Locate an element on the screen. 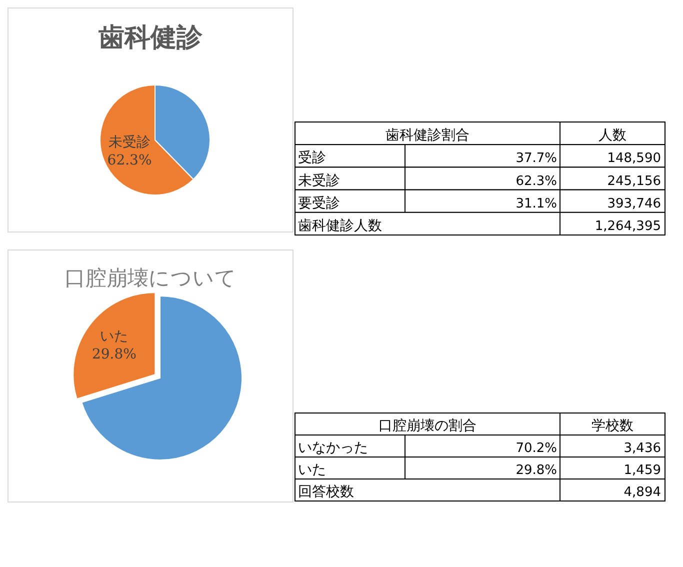  text: いなかった is located at coordinates (333, 448).